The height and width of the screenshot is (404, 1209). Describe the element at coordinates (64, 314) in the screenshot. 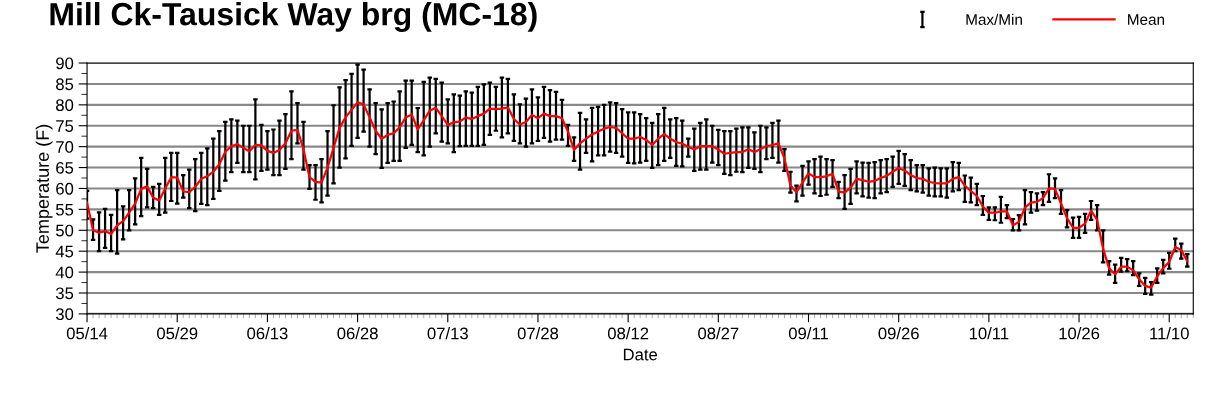

I see `y-tick-label: 30` at that location.